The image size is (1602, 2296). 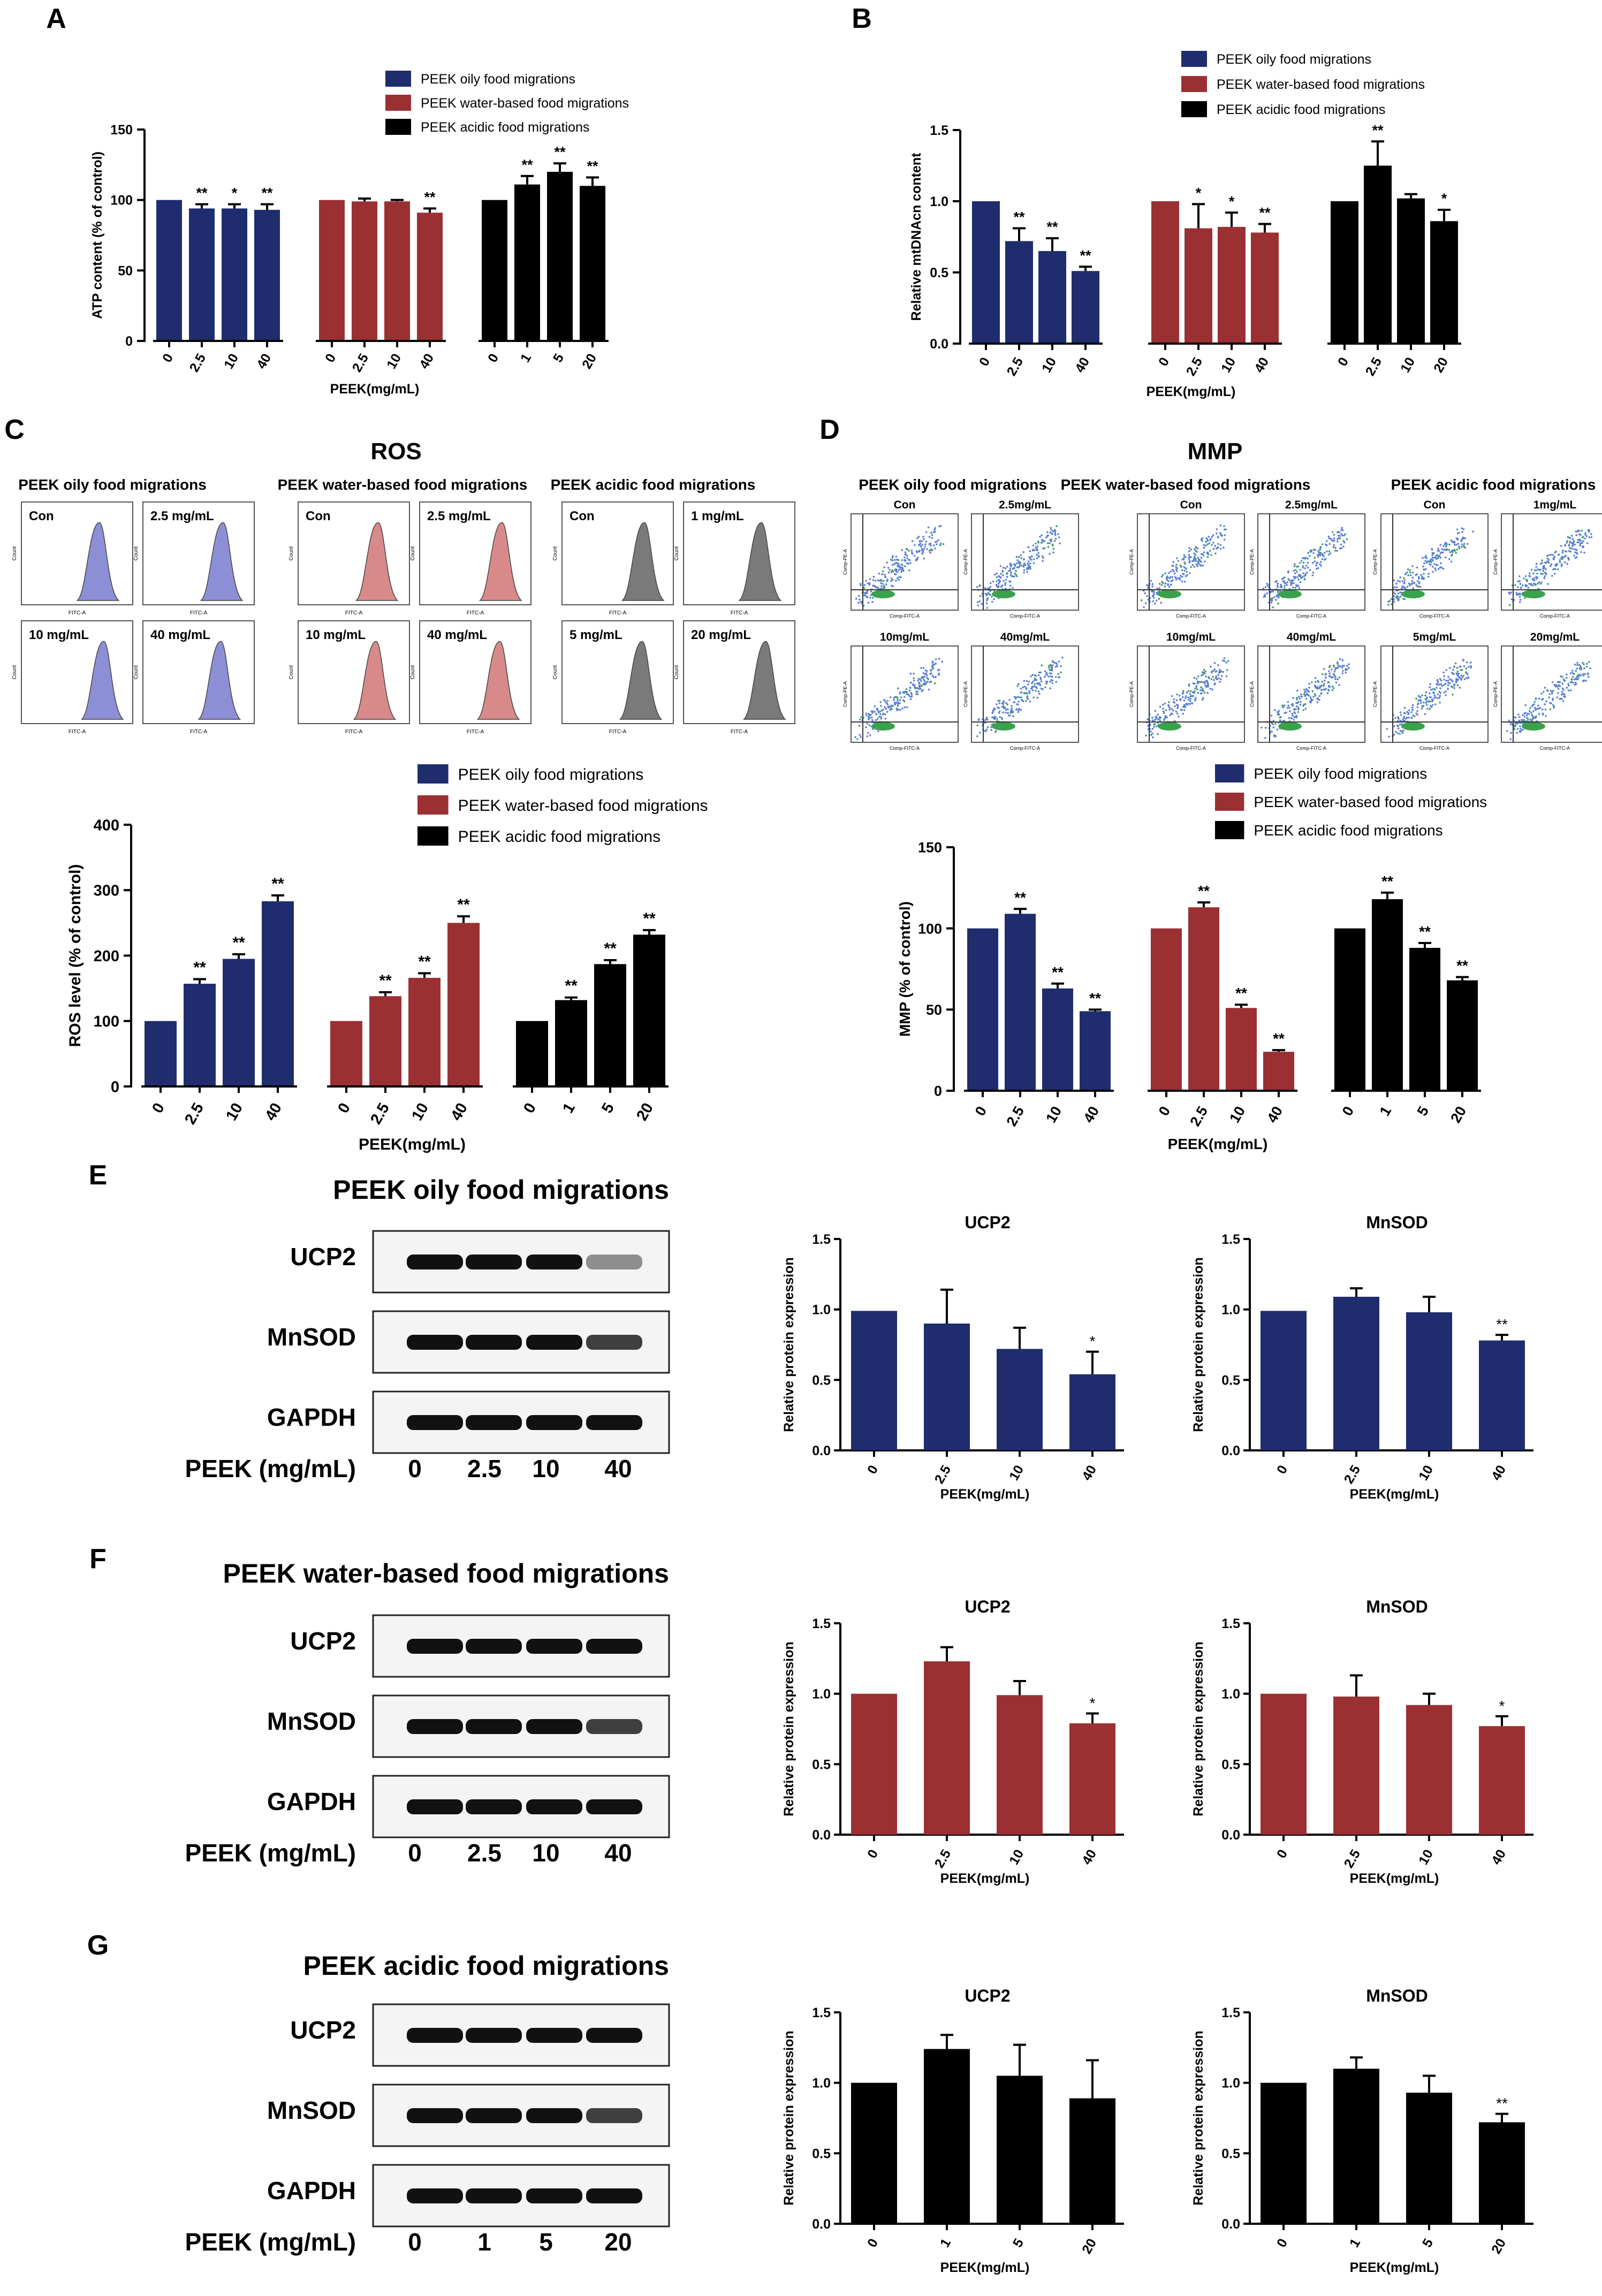 I want to click on A-bar, so click(x=430, y=276).